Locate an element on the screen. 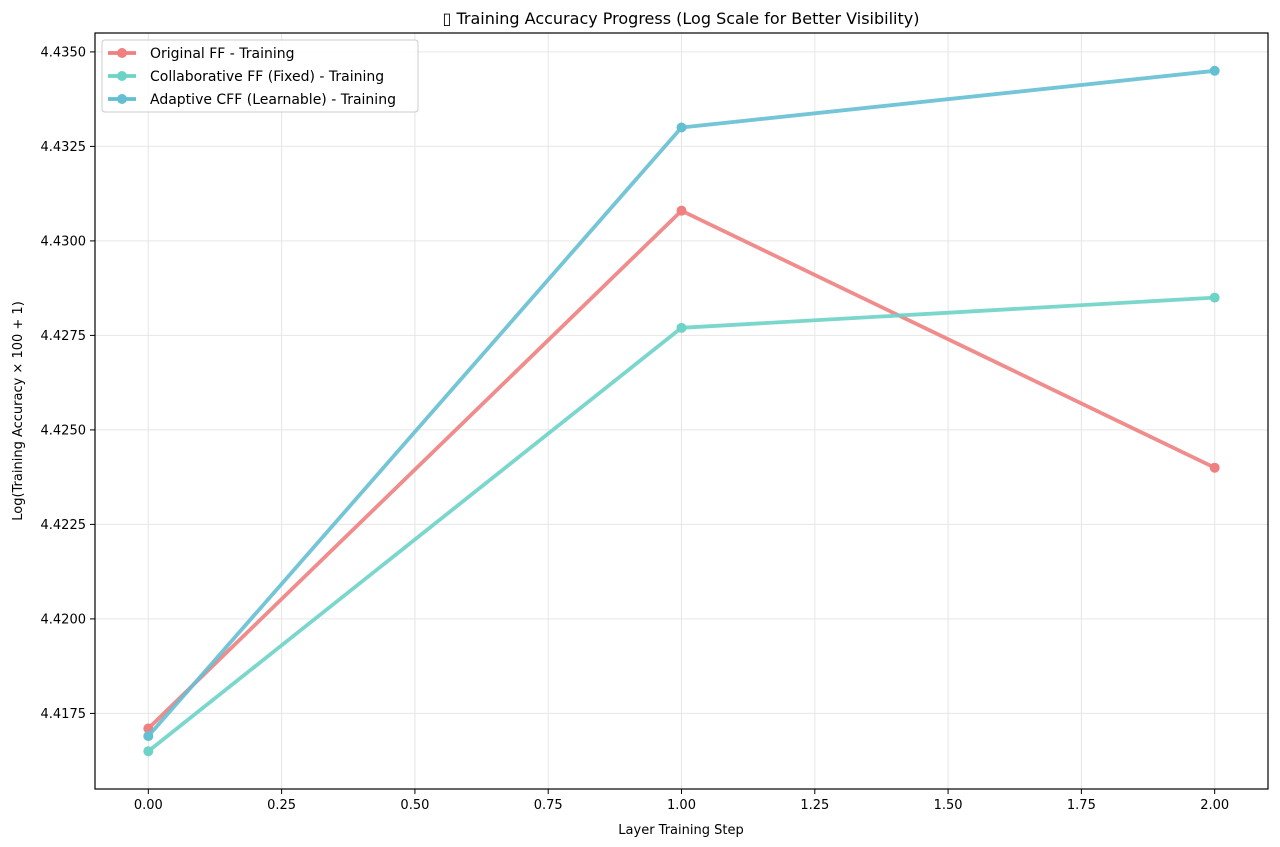 The width and height of the screenshot is (1280, 847). x-tick-label: 0.25 is located at coordinates (281, 805).